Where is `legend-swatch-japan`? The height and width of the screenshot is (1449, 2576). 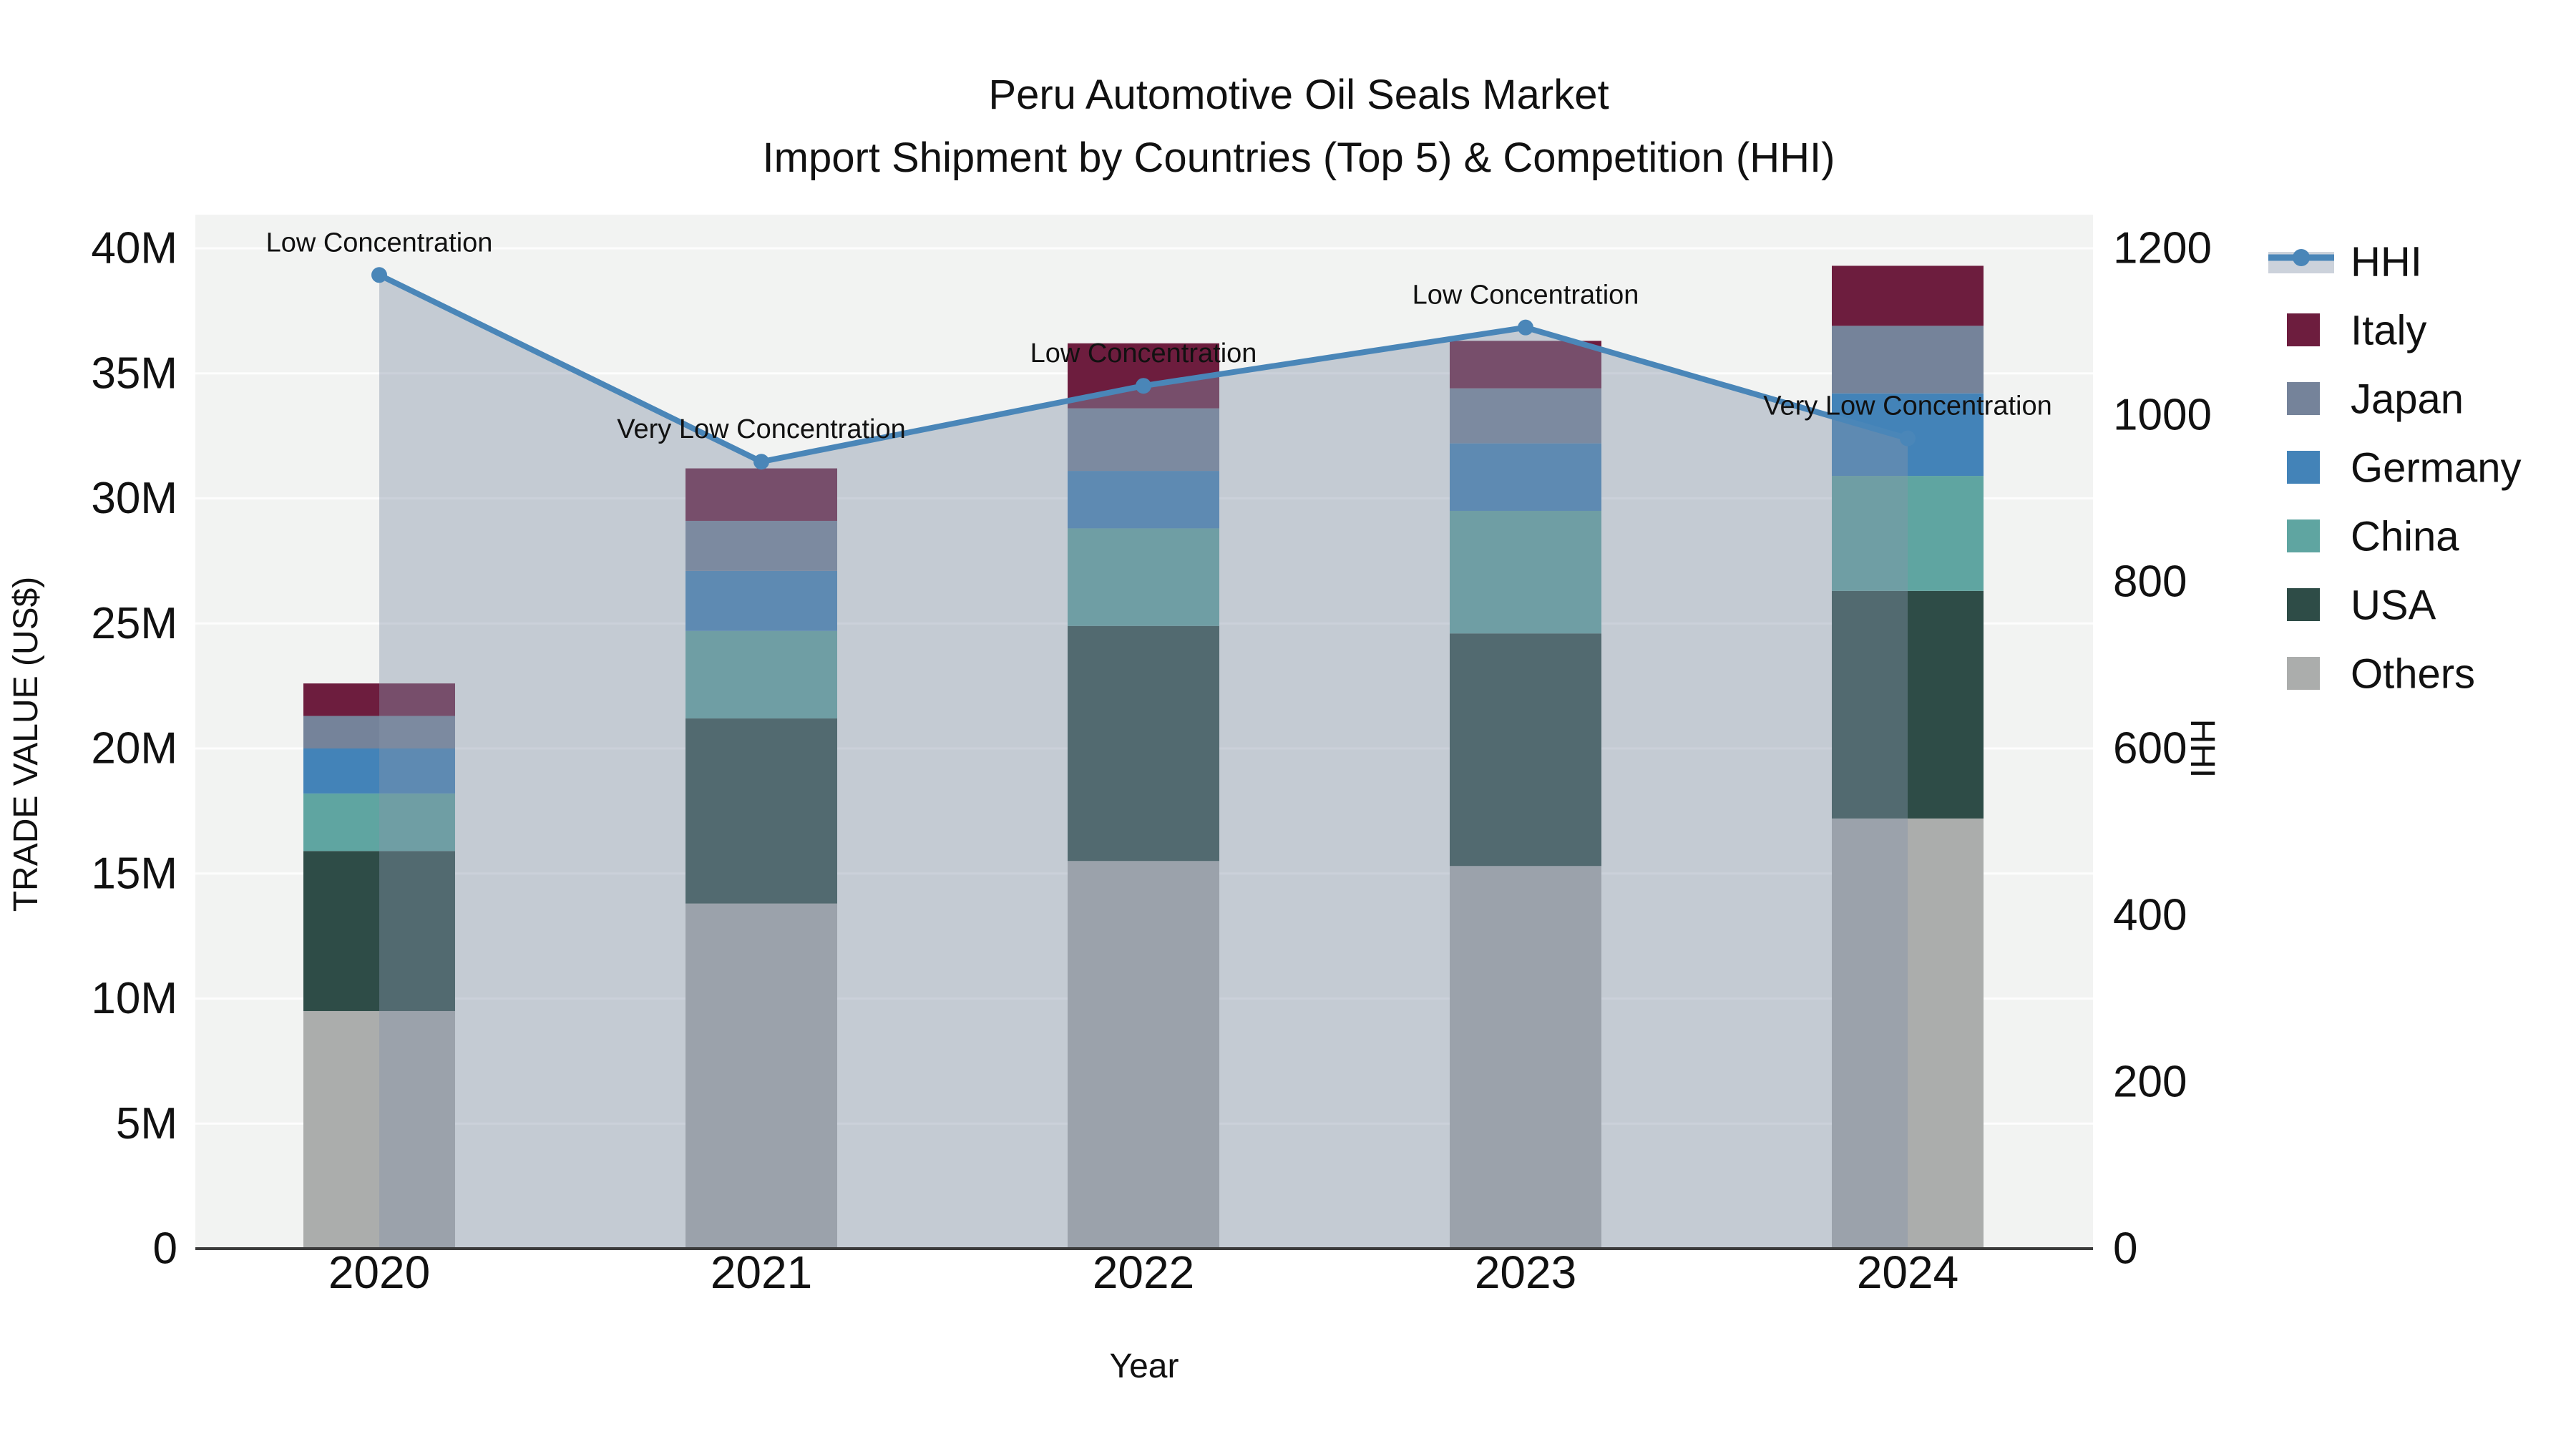 legend-swatch-japan is located at coordinates (2303, 398).